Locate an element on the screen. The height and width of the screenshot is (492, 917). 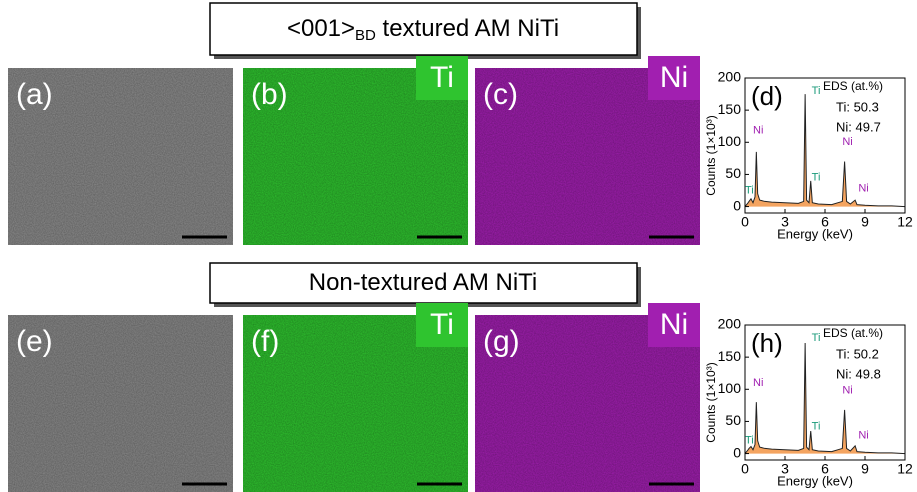
panel-label: (d) is located at coordinates (767, 96).